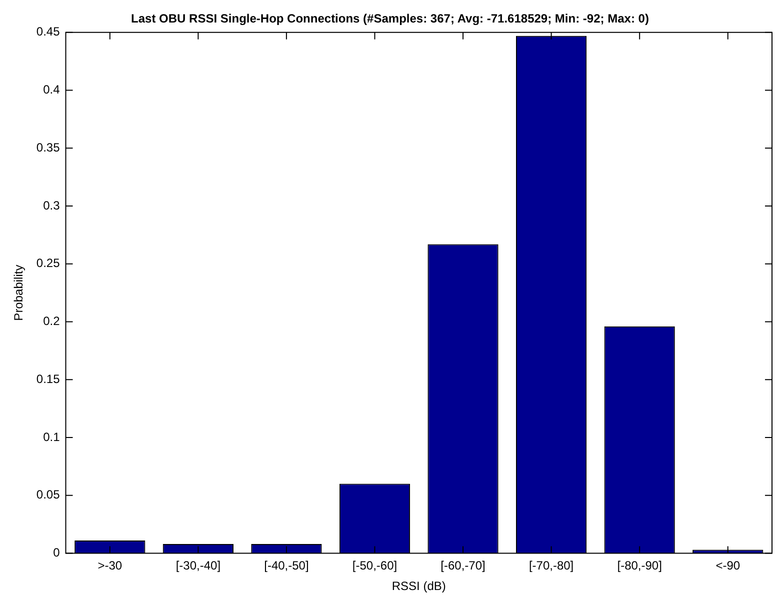 The image size is (782, 602). Describe the element at coordinates (286, 565) in the screenshot. I see `x-tick-label: [-40,-50]` at that location.